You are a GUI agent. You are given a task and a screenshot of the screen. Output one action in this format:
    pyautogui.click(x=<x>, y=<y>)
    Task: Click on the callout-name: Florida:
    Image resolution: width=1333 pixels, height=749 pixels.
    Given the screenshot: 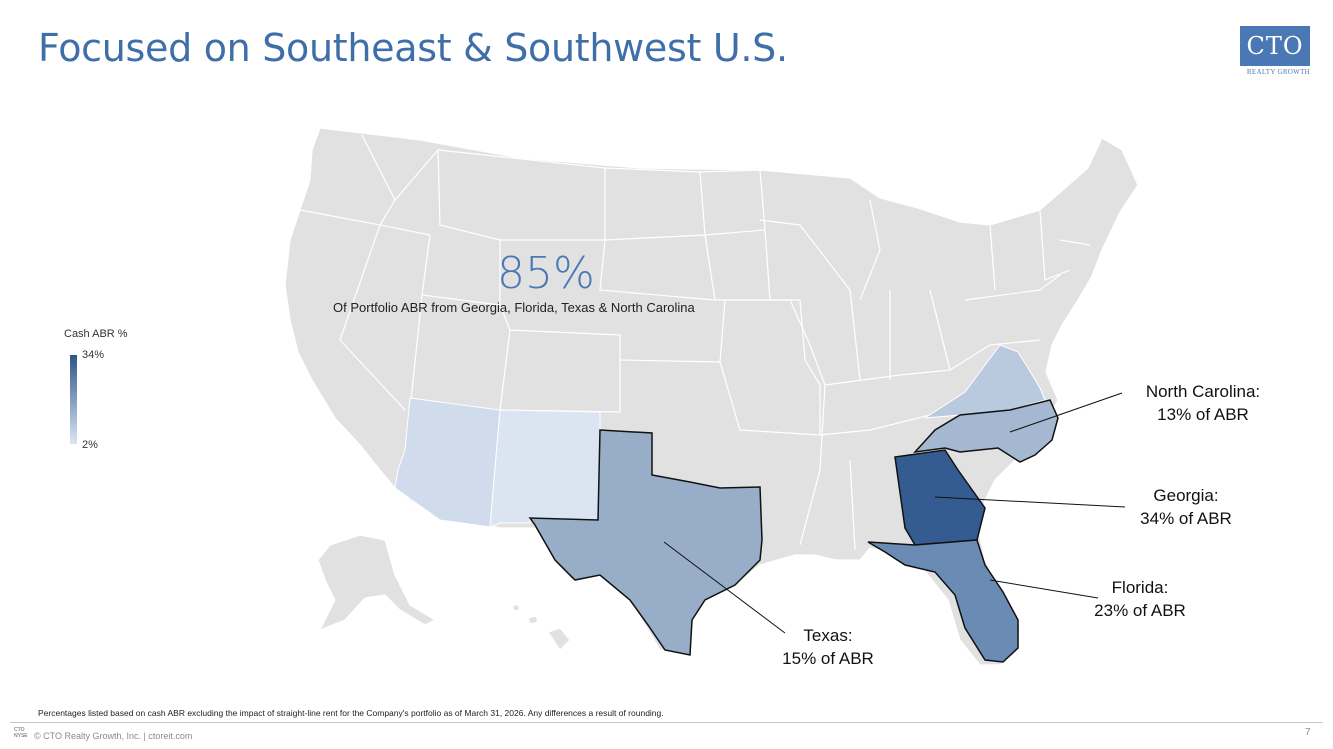 What is the action you would take?
    pyautogui.click(x=1140, y=587)
    